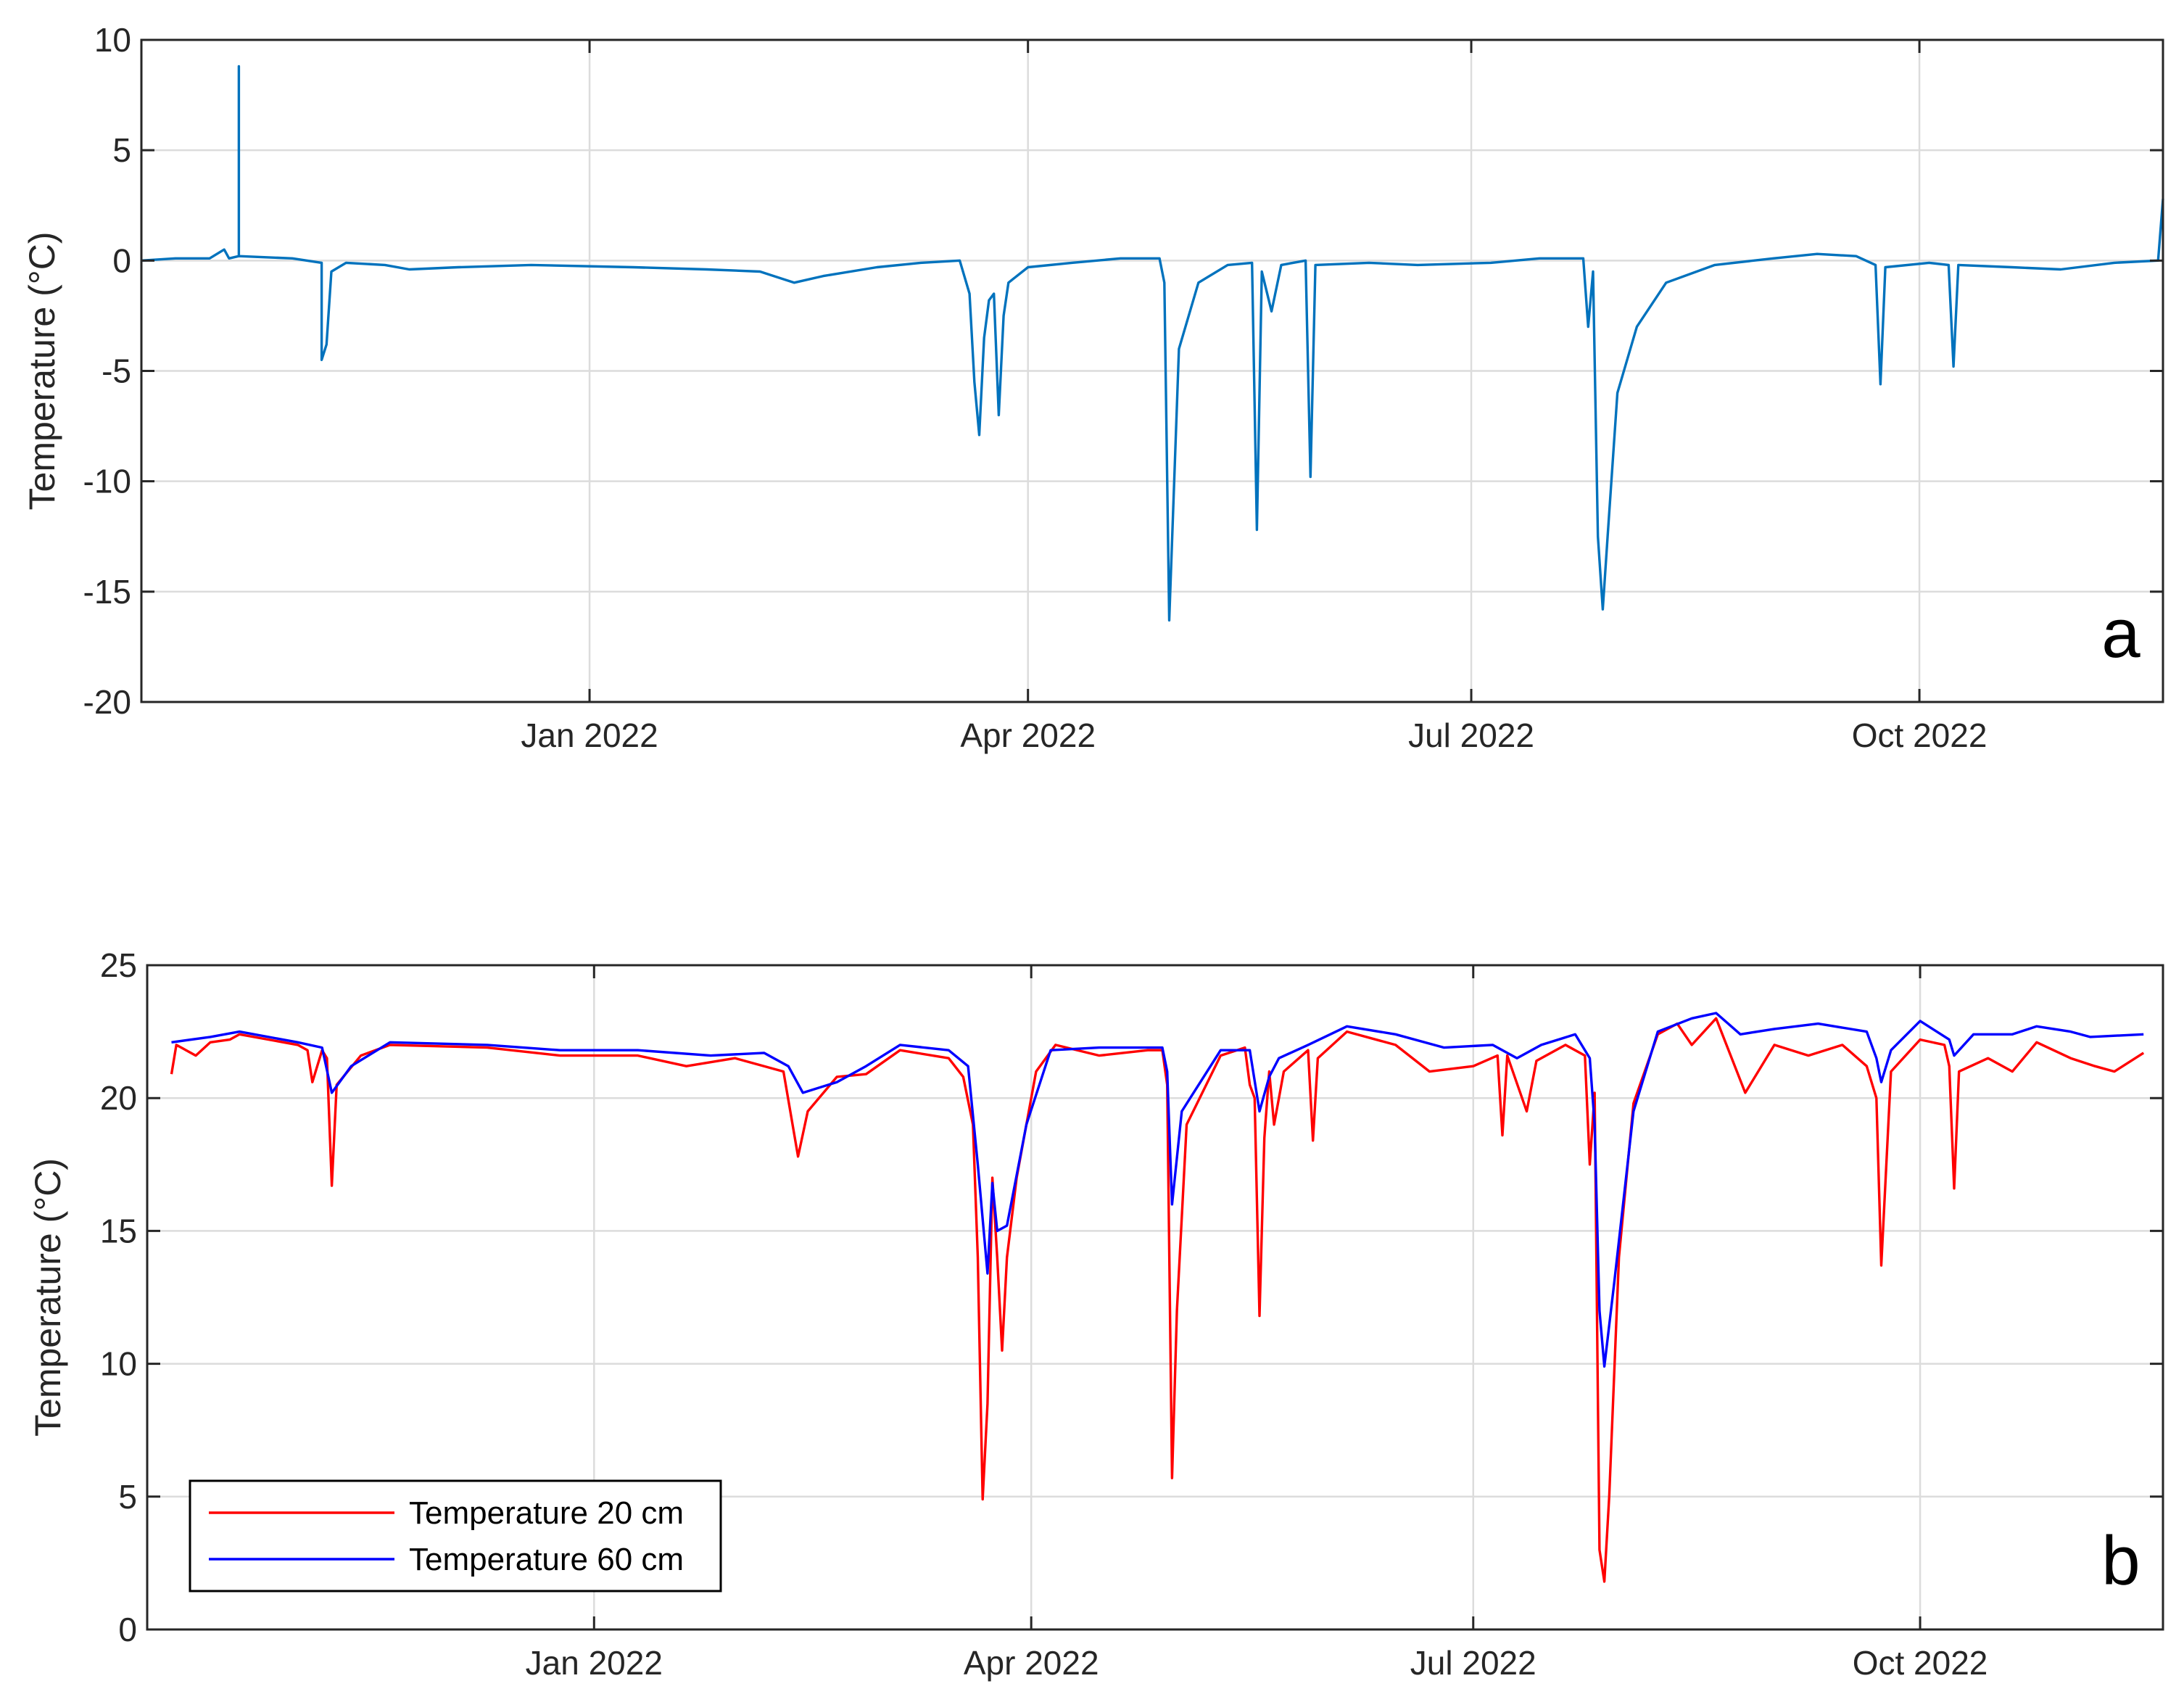  I want to click on legend-box, so click(455, 1535).